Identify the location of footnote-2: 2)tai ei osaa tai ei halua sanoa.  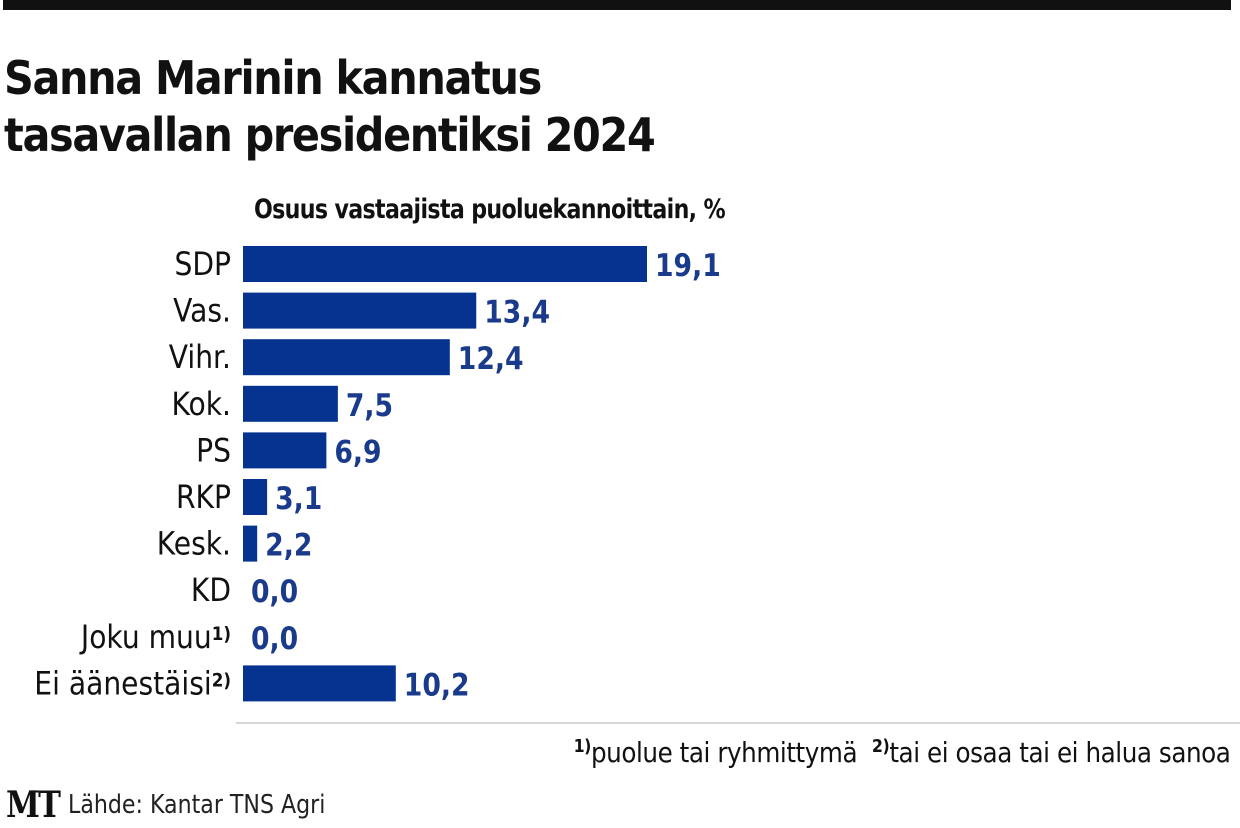
(1050, 752).